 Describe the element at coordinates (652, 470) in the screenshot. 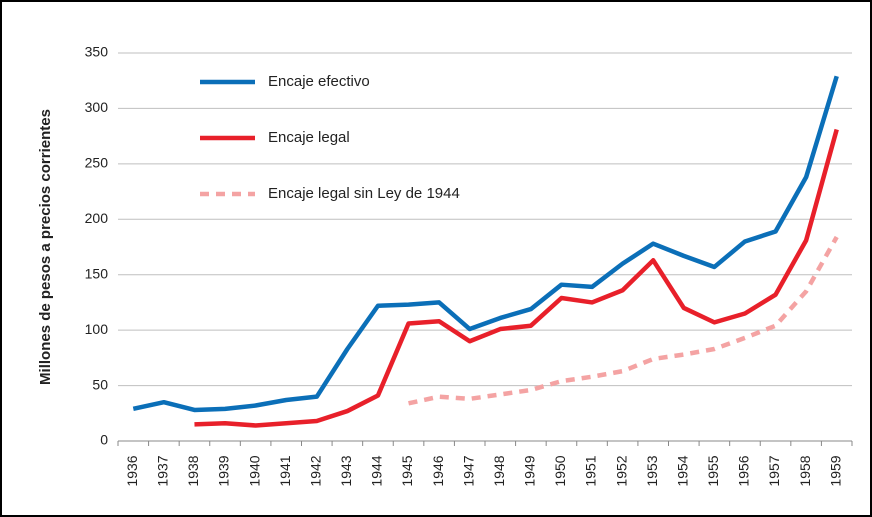

I see `x-tick-label: 1953` at that location.